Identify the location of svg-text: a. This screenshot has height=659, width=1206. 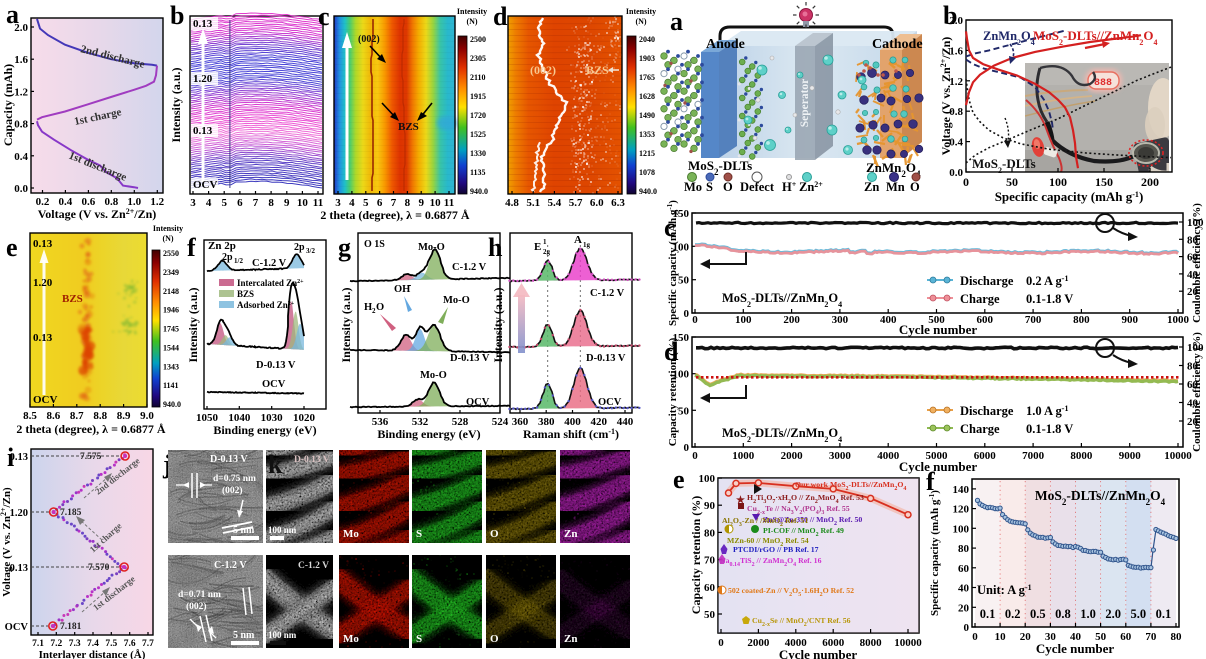
(12, 14).